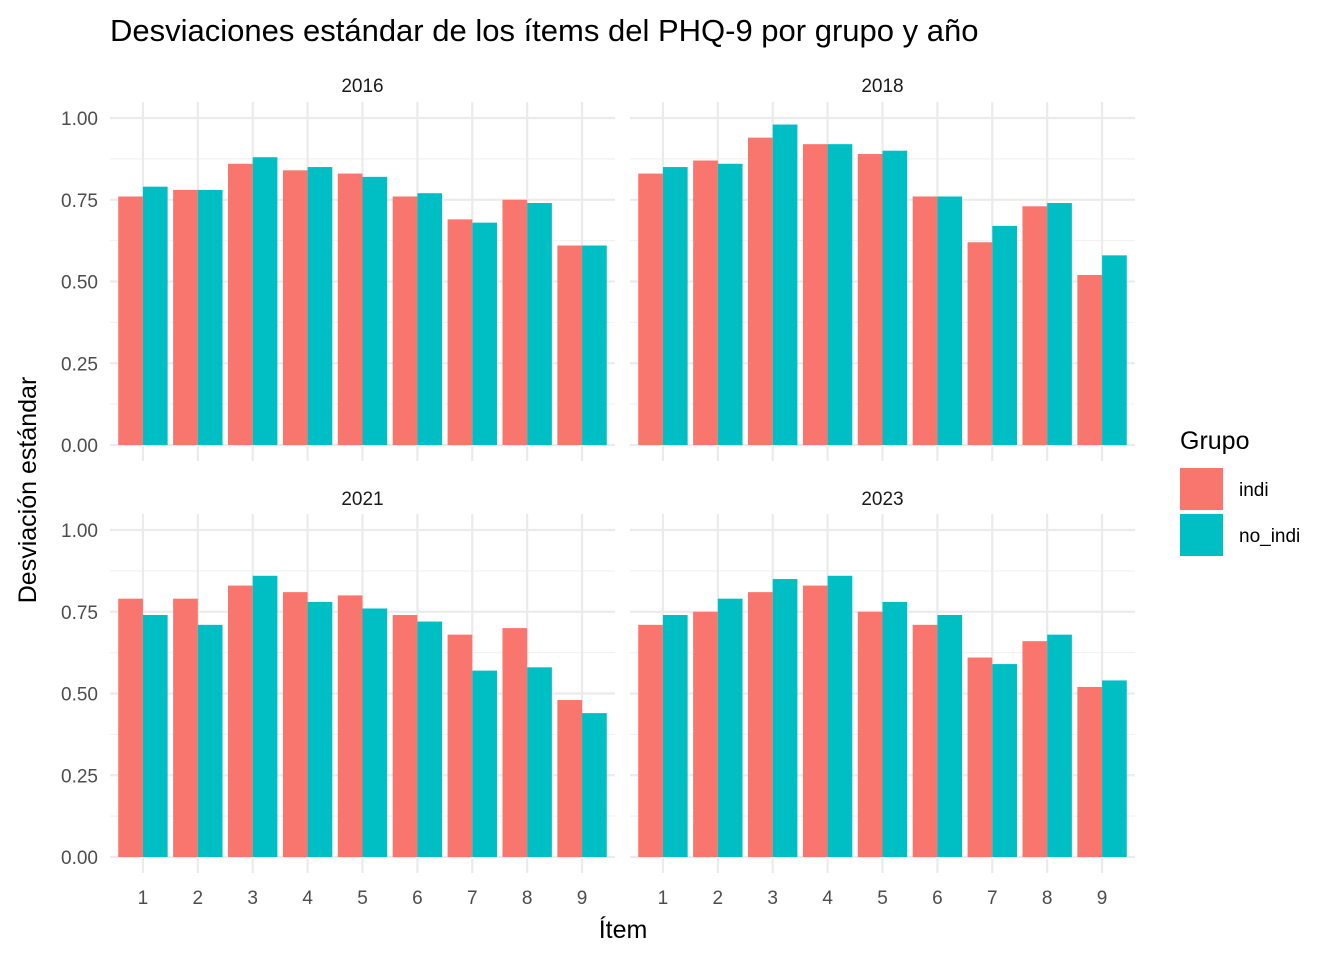 The width and height of the screenshot is (1344, 960). I want to click on facet-label: 2018, so click(882, 86).